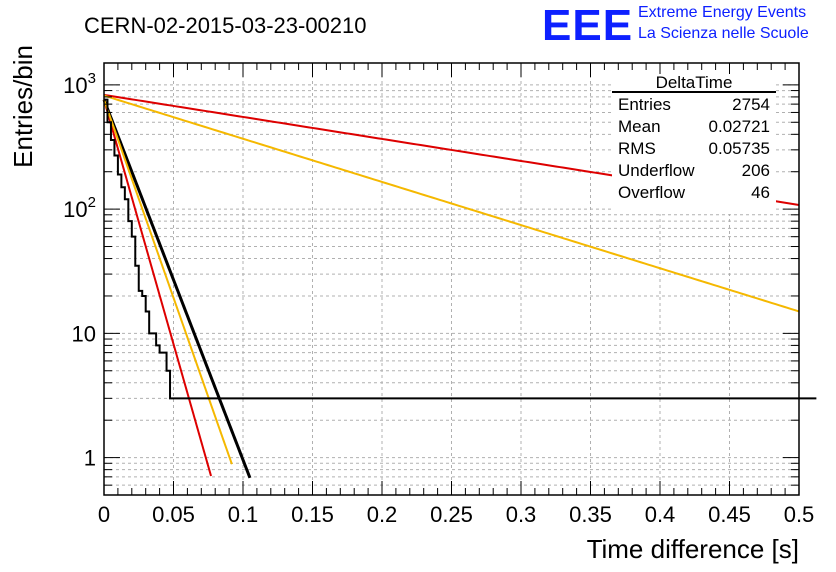 This screenshot has height=572, width=836. What do you see at coordinates (644, 104) in the screenshot?
I see `stats-label: Entries` at bounding box center [644, 104].